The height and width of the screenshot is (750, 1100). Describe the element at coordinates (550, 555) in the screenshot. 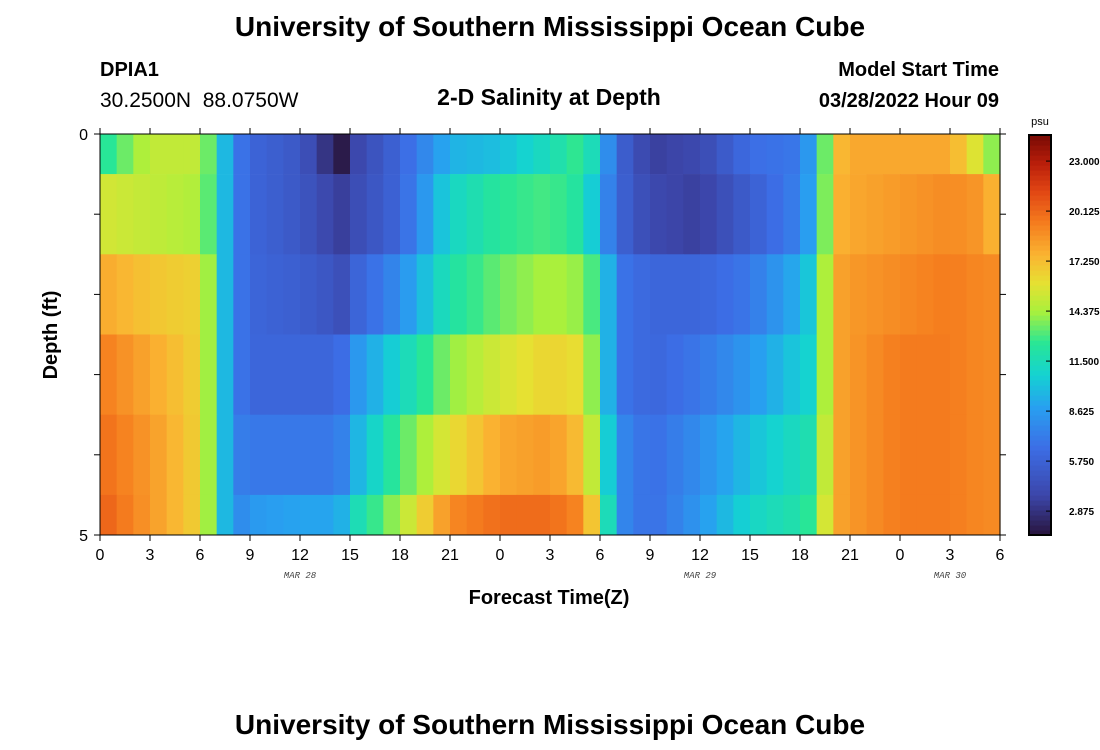

I see `x-tick-label: 3` at that location.